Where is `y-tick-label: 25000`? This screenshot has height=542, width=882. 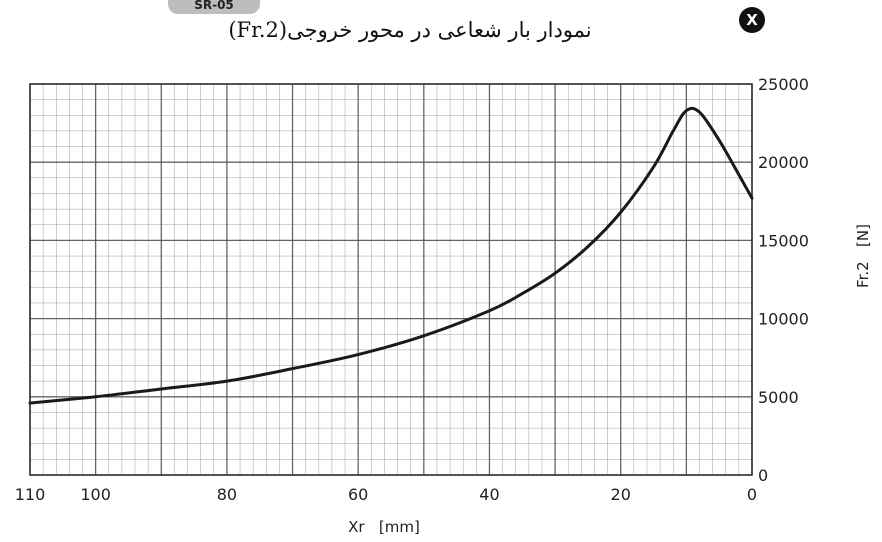 y-tick-label: 25000 is located at coordinates (783, 84).